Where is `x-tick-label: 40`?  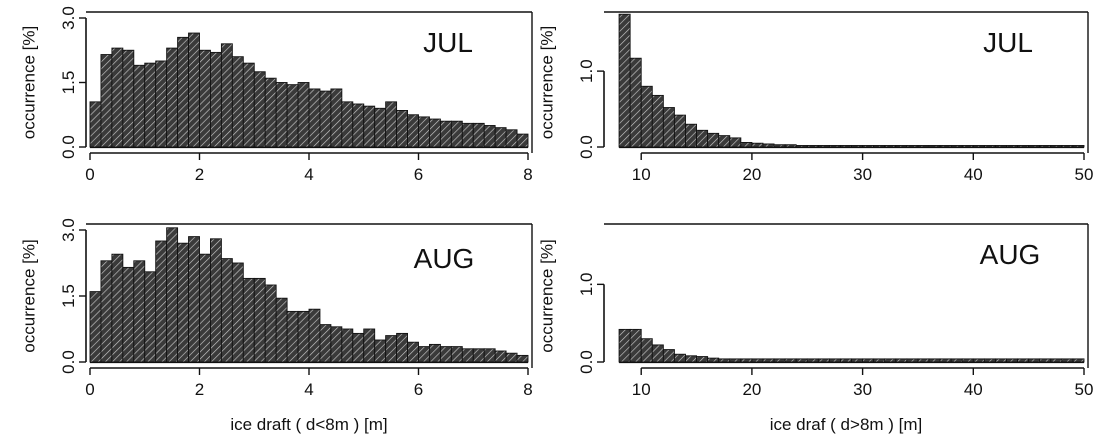 x-tick-label: 40 is located at coordinates (973, 174).